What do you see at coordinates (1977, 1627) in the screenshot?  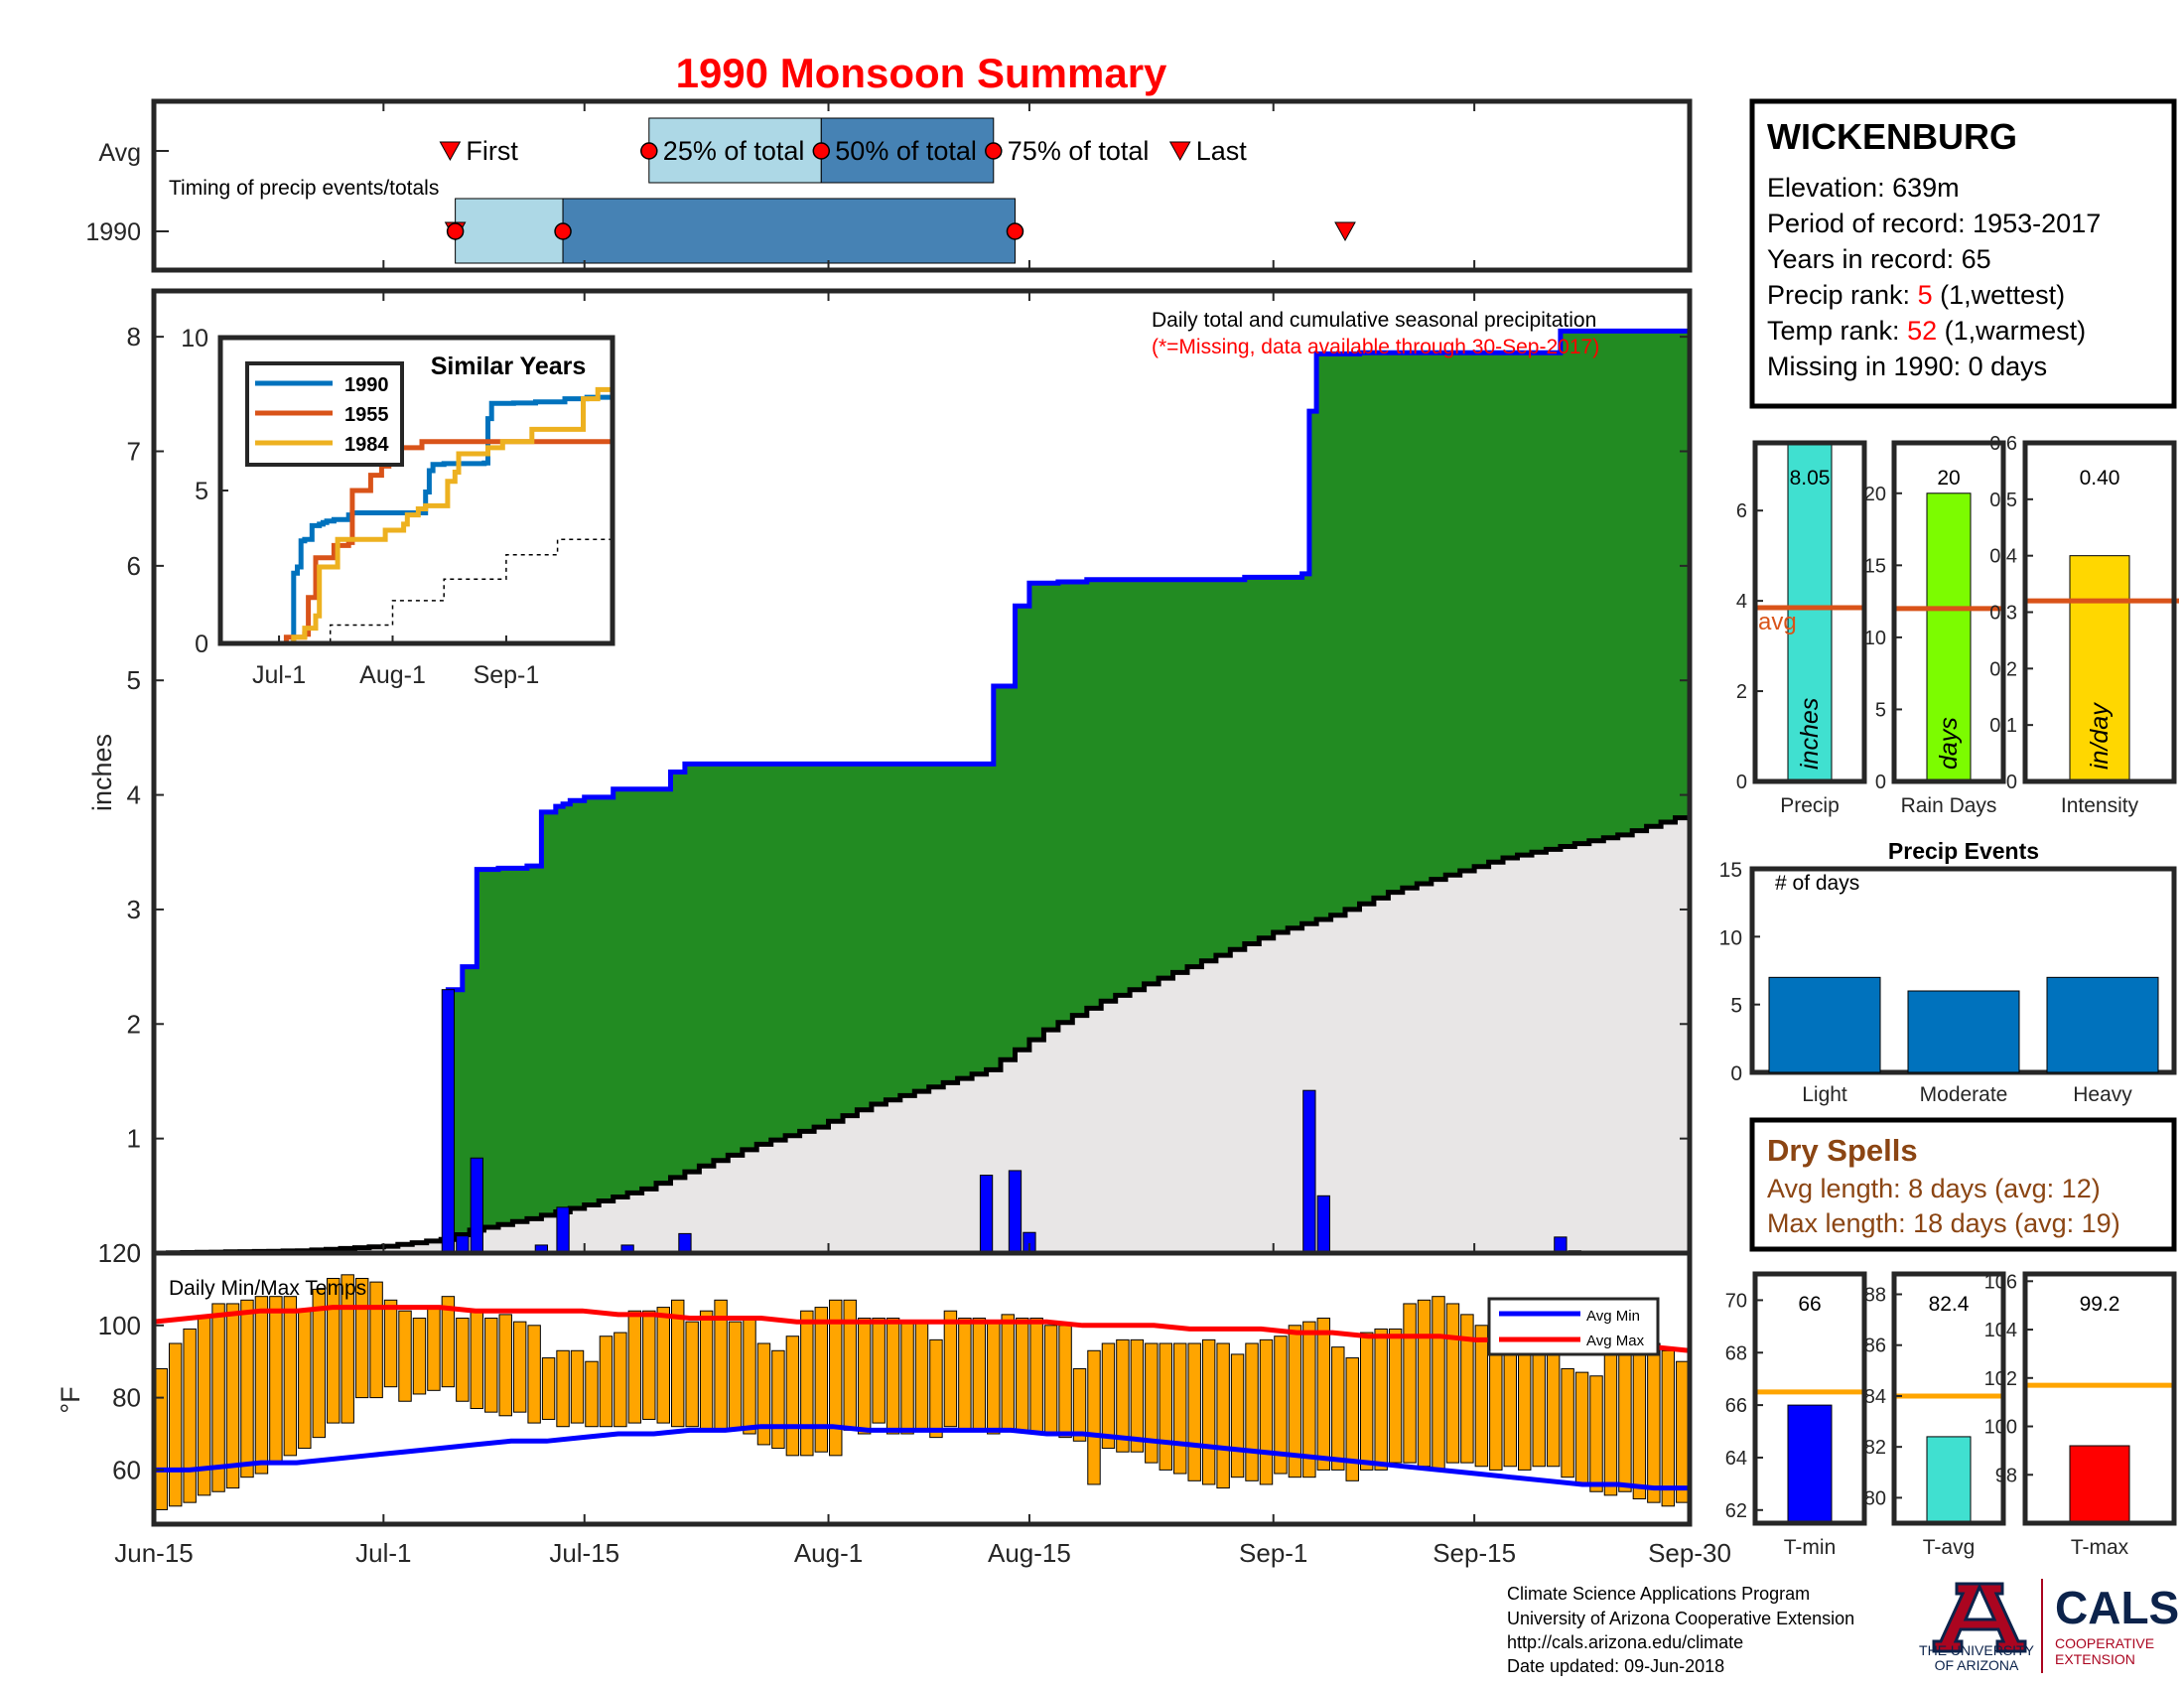 I see `university-of-arizona-logo: THE UNIVERSITY OF ARIZONA` at bounding box center [1977, 1627].